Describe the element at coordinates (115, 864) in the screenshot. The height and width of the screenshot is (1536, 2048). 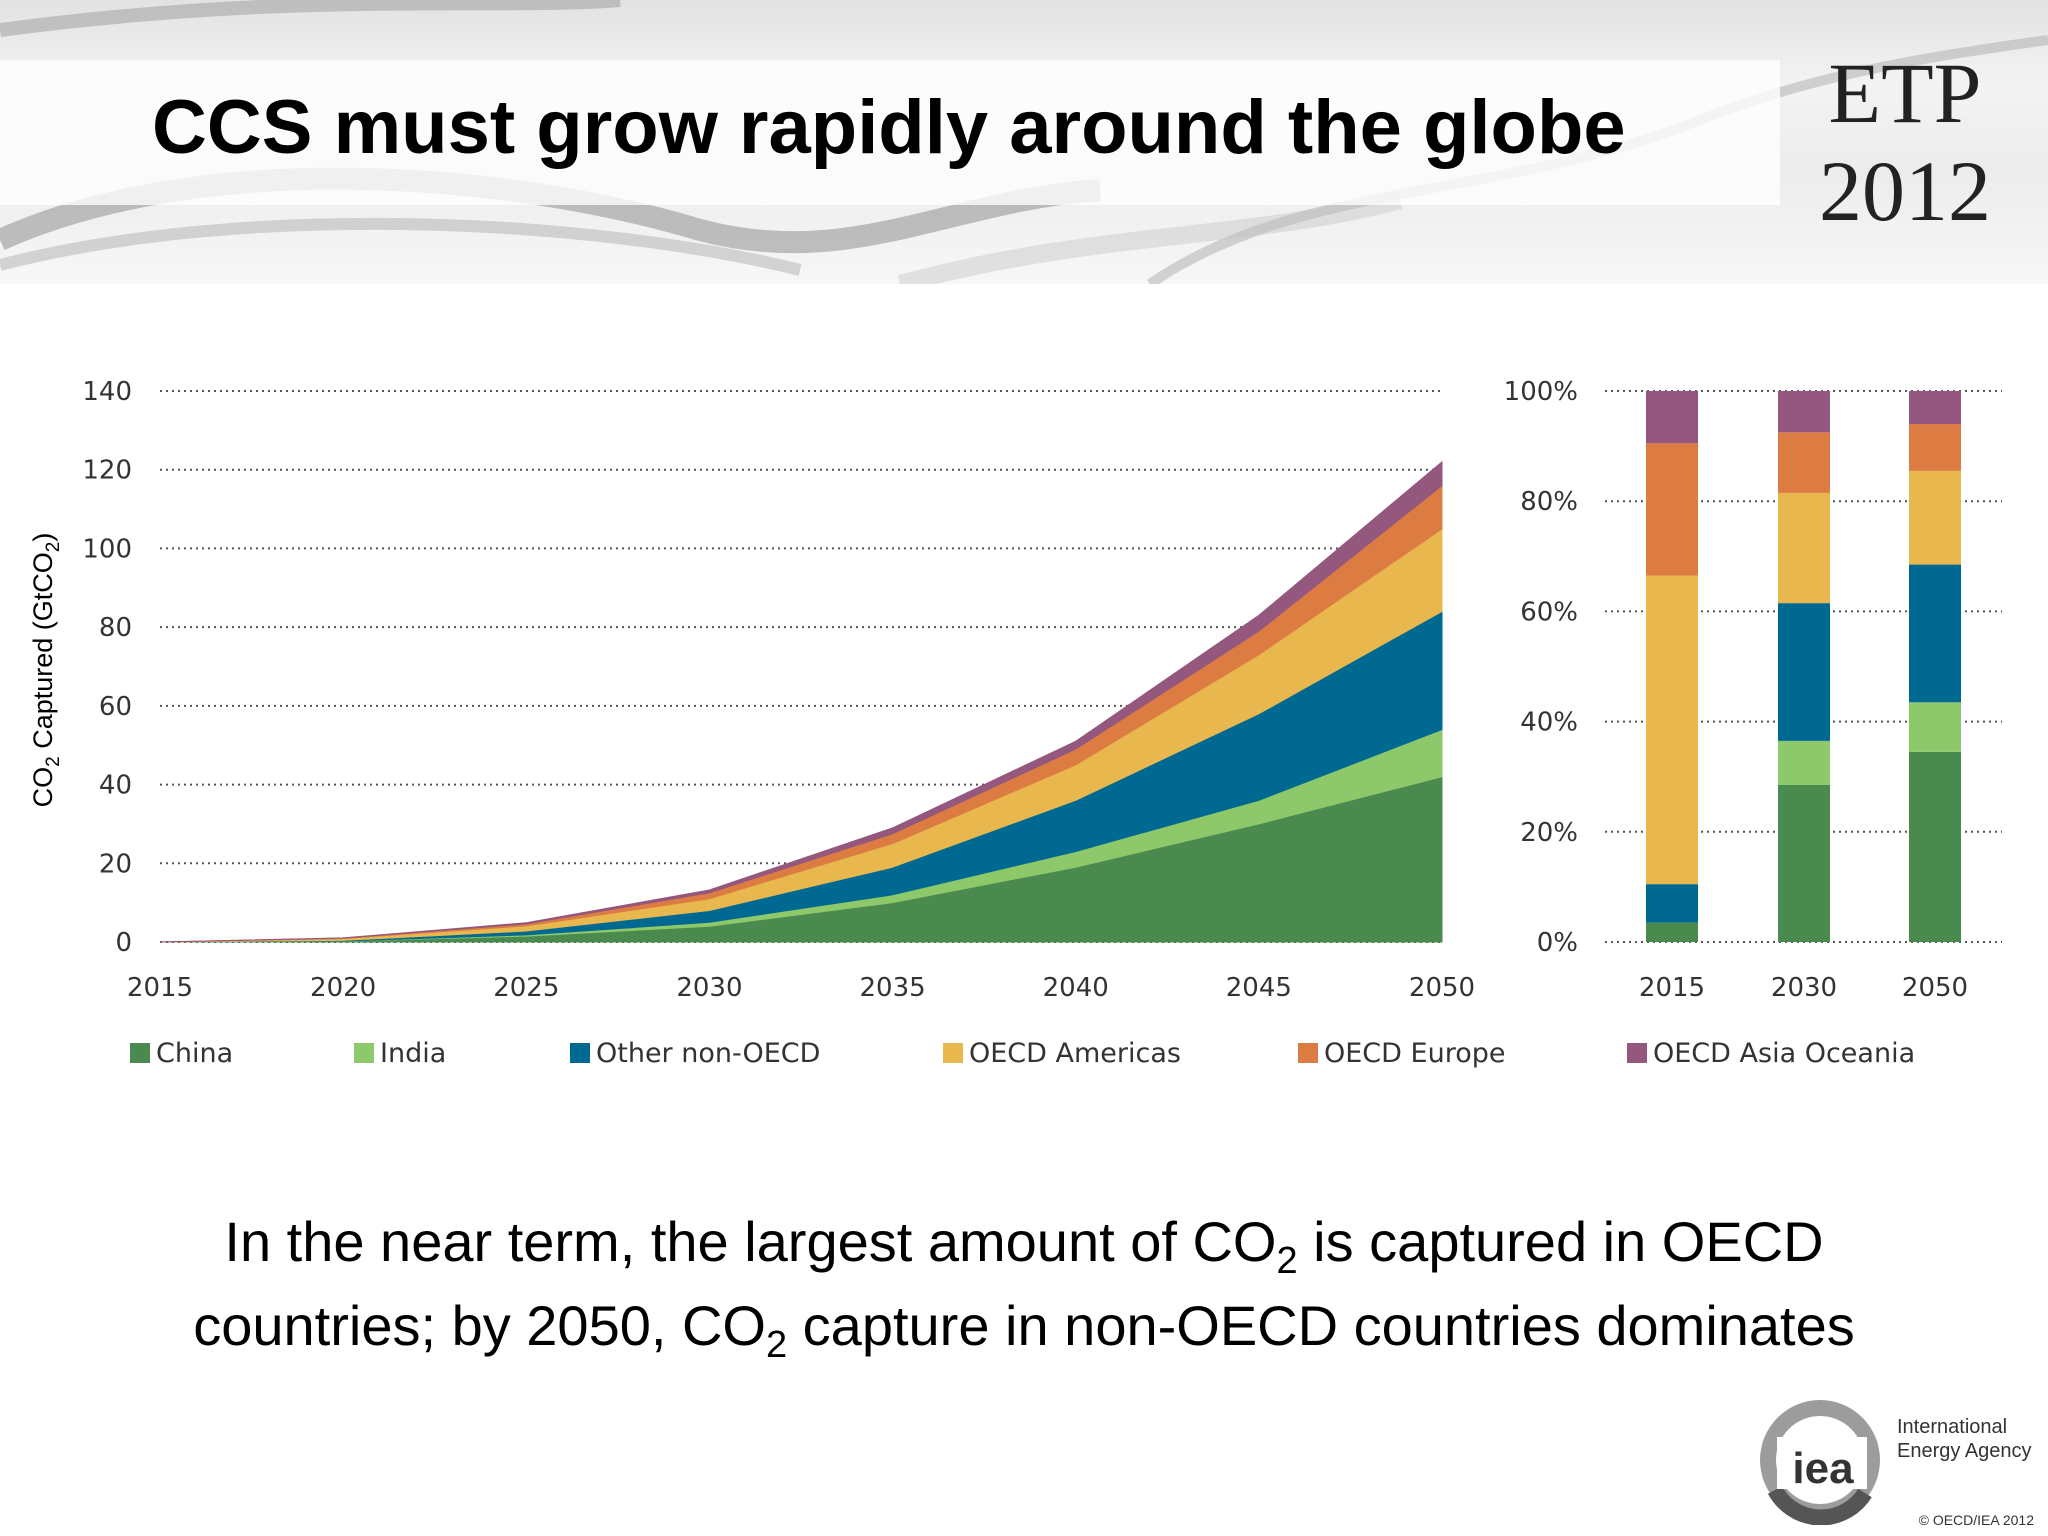
I see `area-ytick-label: 20` at that location.